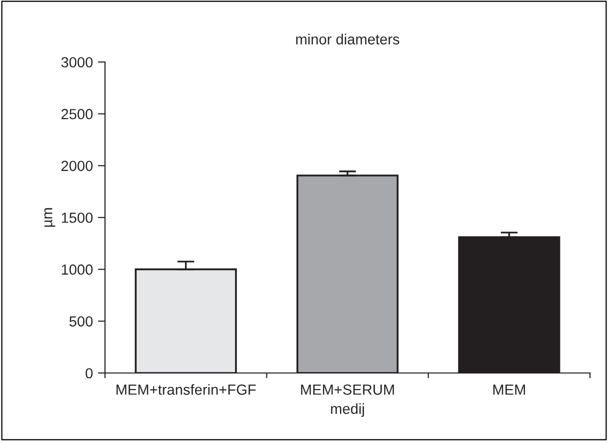 This screenshot has width=608, height=441. Describe the element at coordinates (347, 389) in the screenshot. I see `x-tick-label: MEM+SERUM` at that location.